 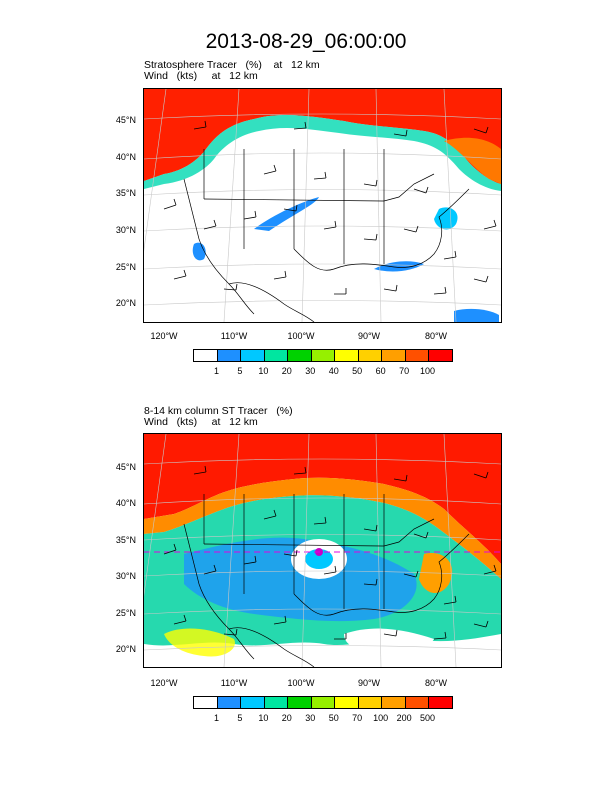 What do you see at coordinates (404, 718) in the screenshot?
I see `colorbar-label: 200` at bounding box center [404, 718].